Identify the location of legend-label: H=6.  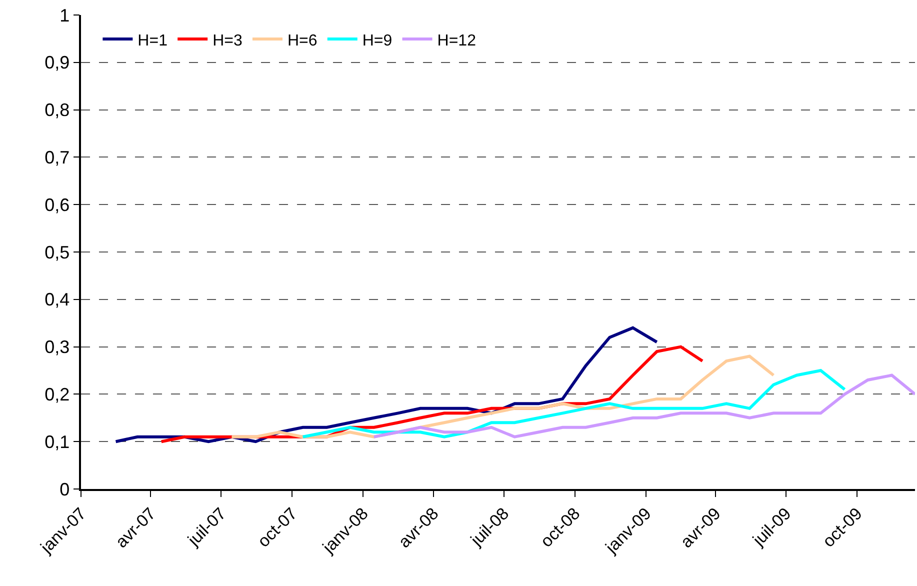
(302, 41).